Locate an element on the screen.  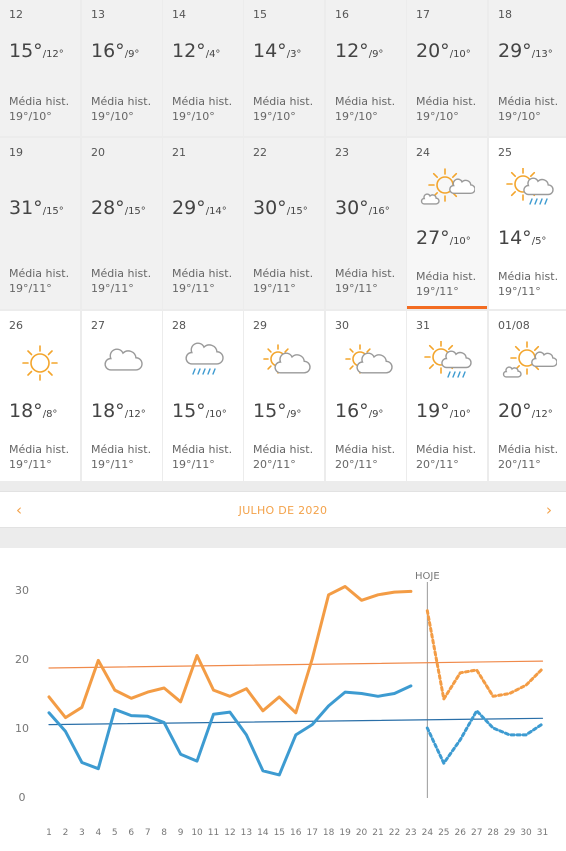
chevron-right-icon: › is located at coordinates (549, 510).